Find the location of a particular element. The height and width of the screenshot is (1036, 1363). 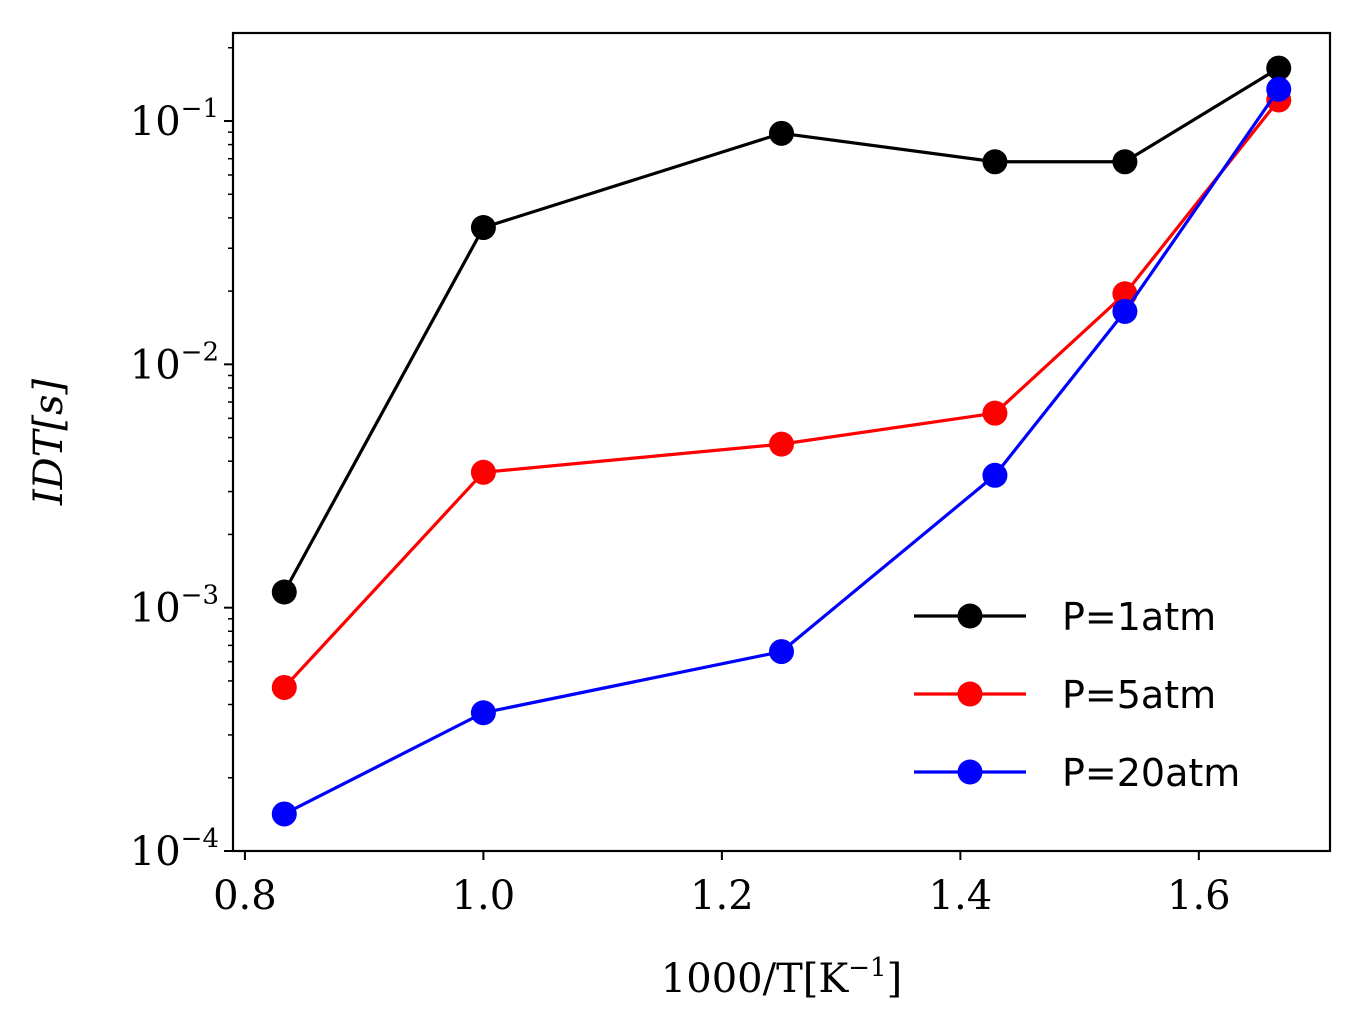

x-tick-label: 1.0 is located at coordinates (484, 896).